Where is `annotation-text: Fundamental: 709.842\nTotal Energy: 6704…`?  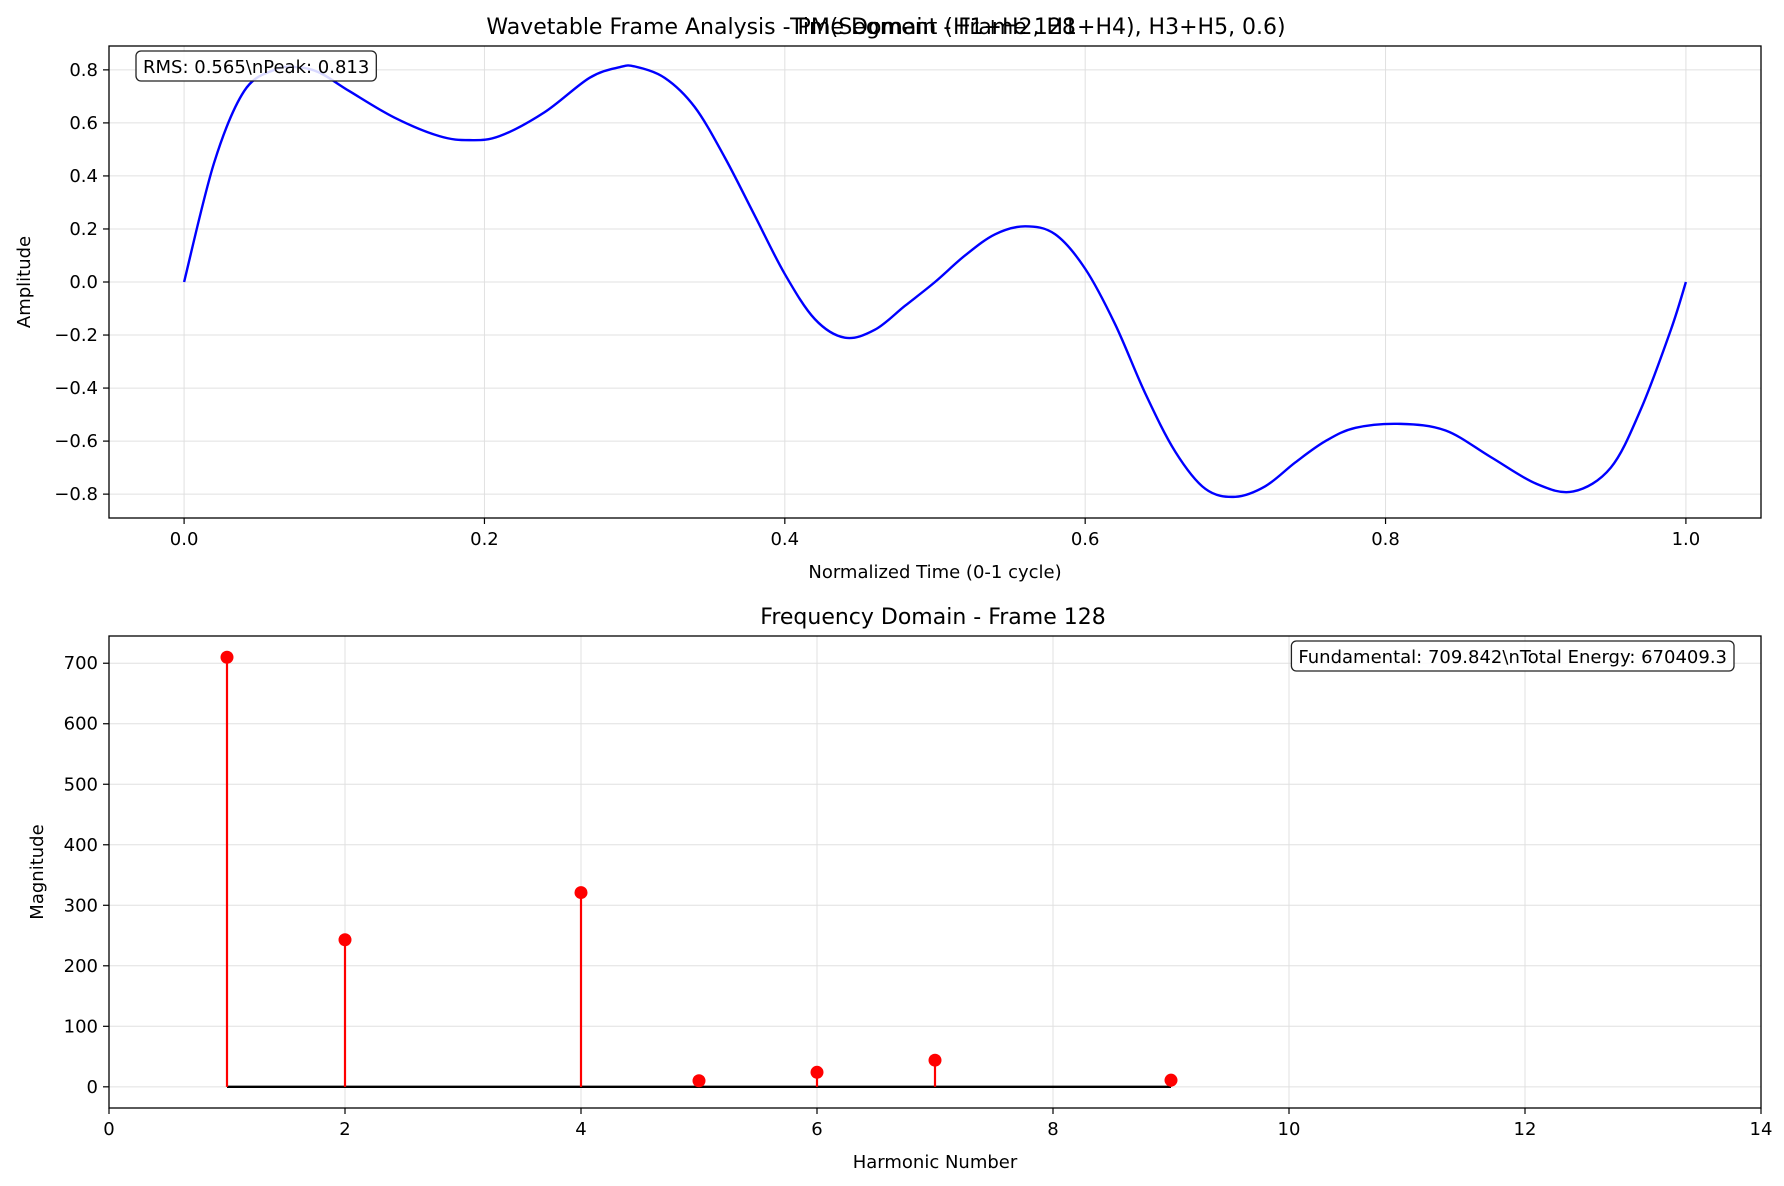
annotation-text: Fundamental: 709.842\nTotal Energy: 6704… is located at coordinates (1512, 657).